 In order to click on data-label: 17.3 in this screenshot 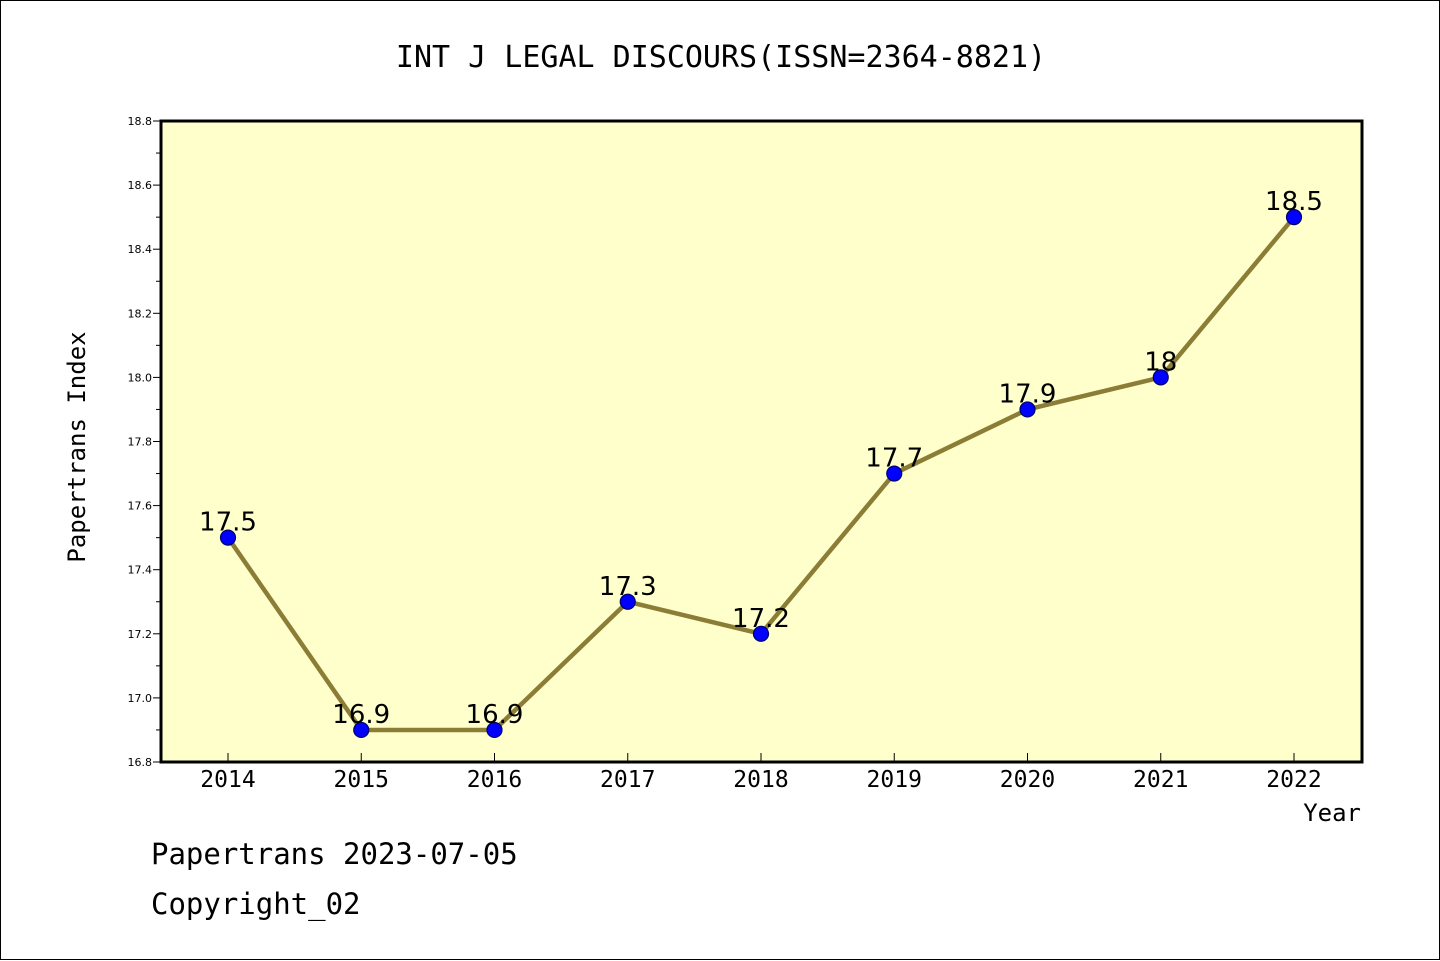, I will do `click(628, 587)`.